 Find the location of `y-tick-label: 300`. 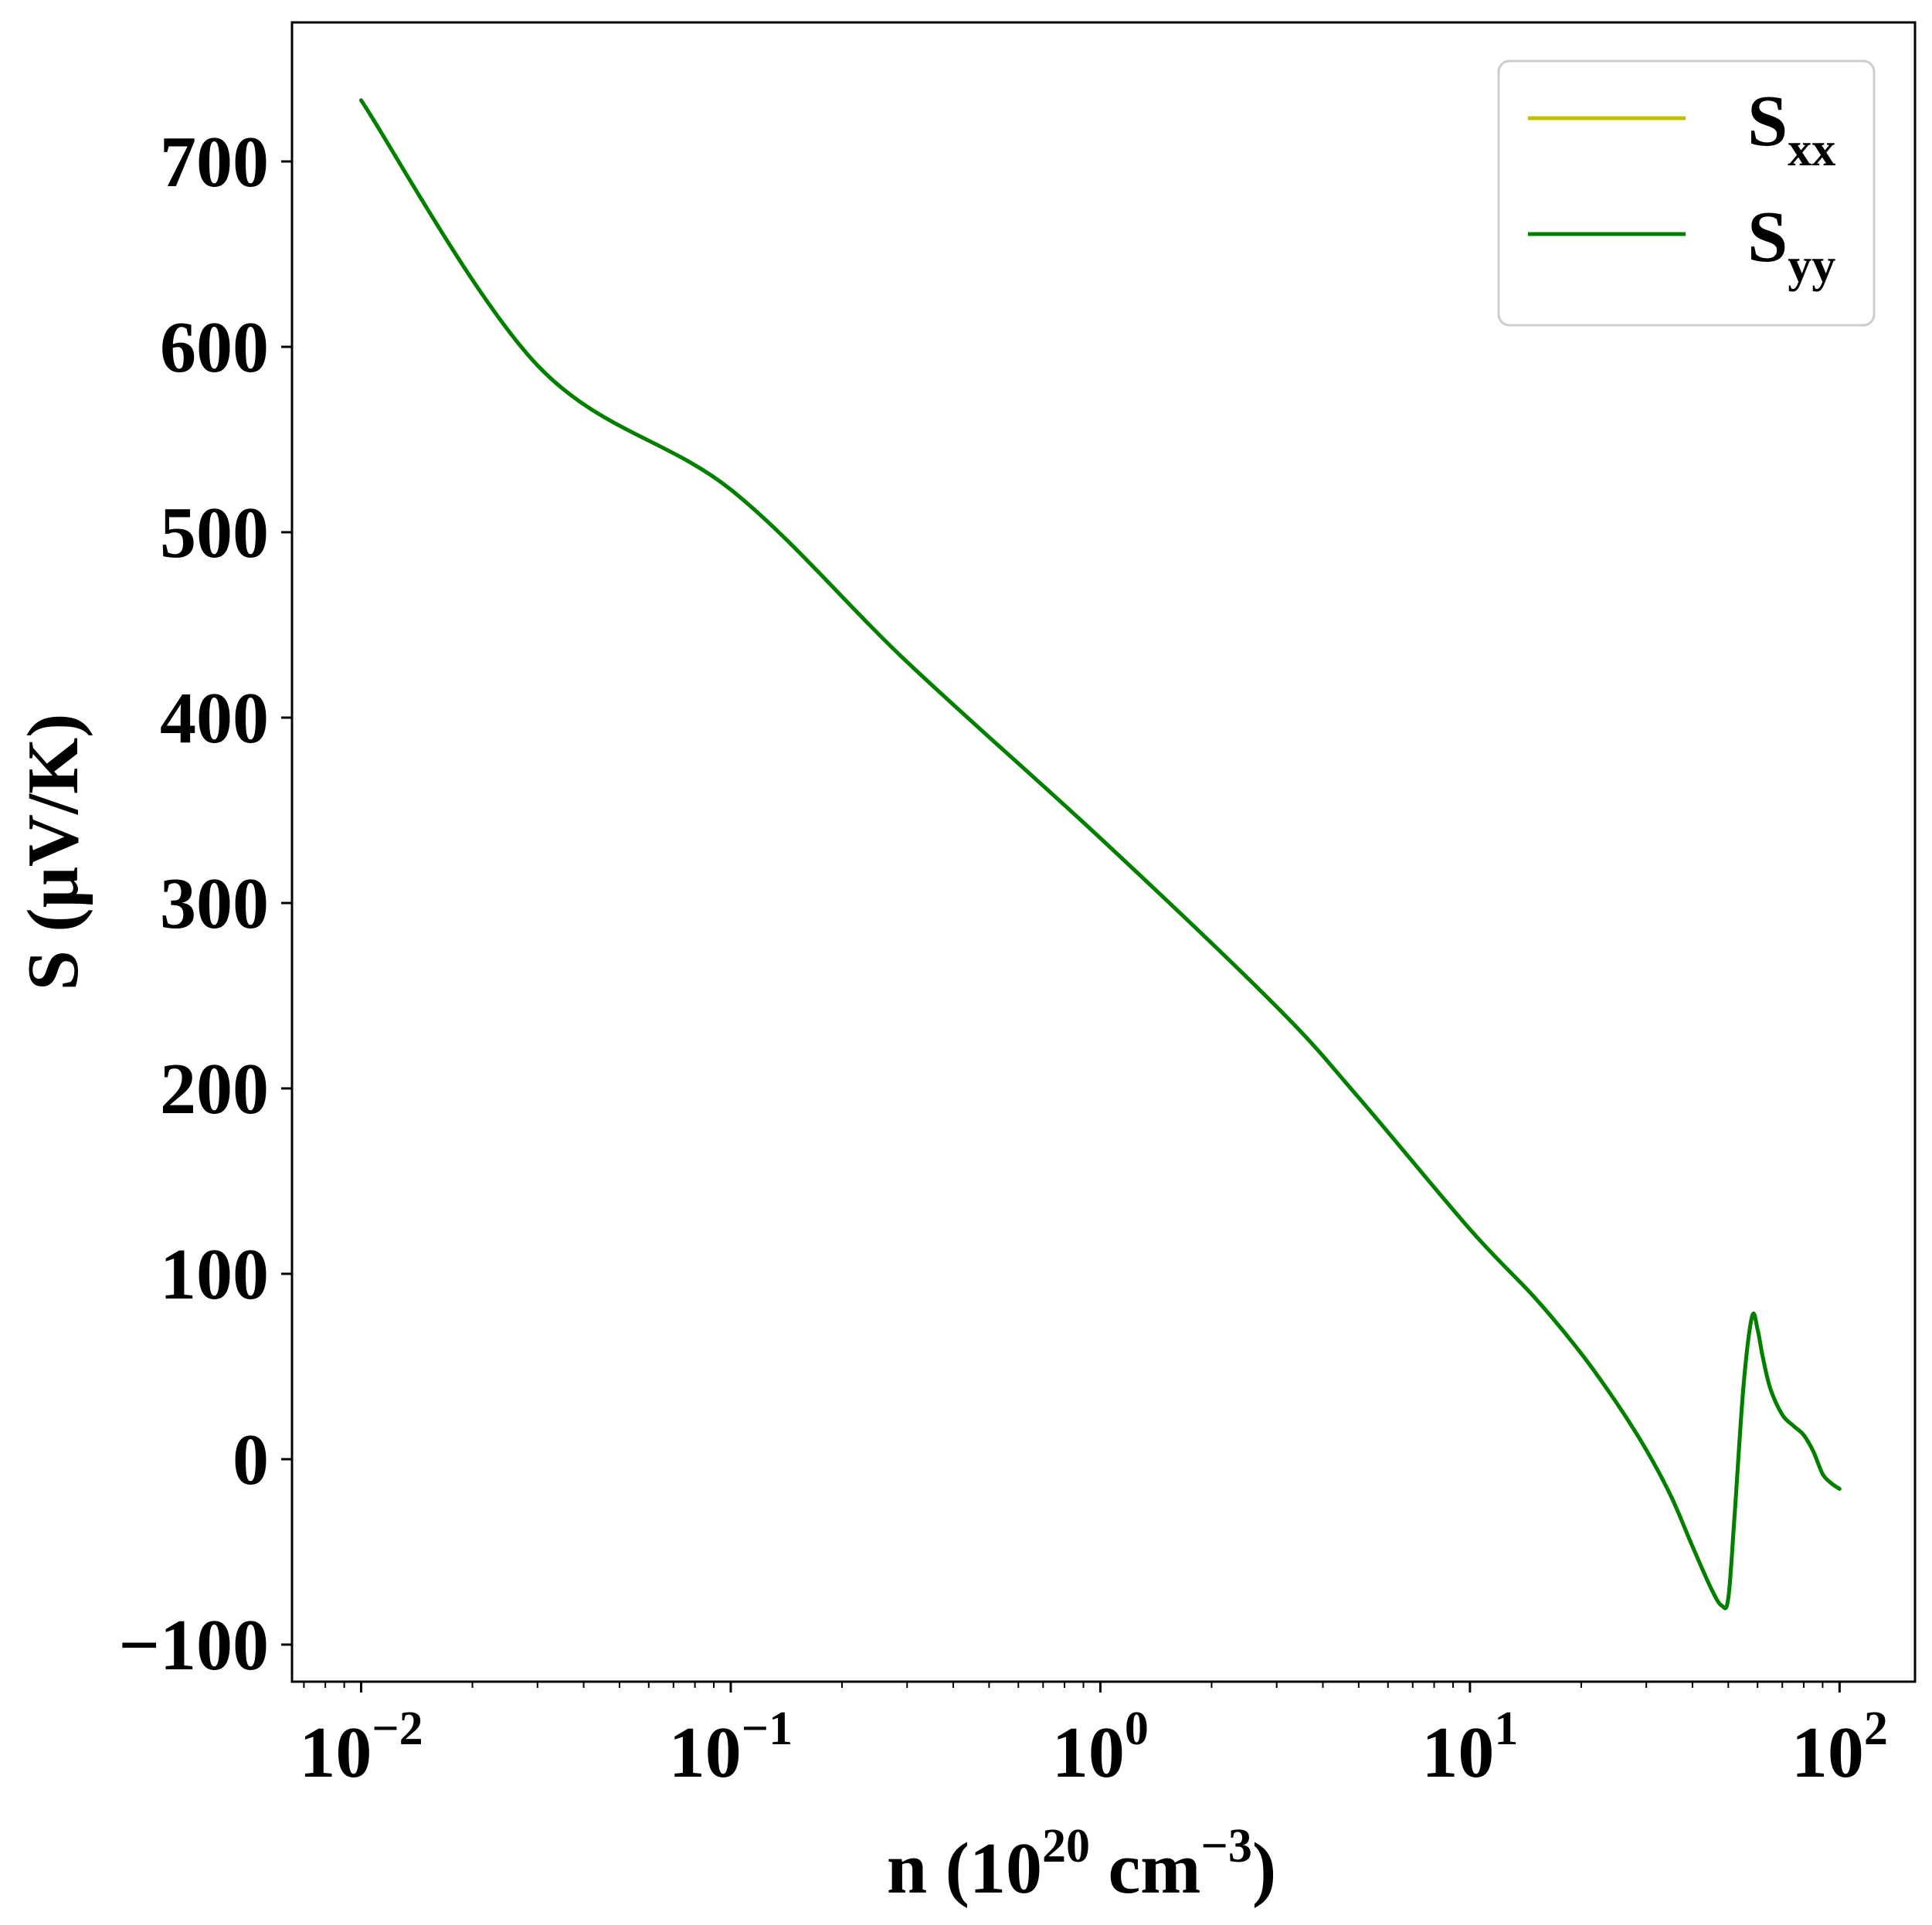

y-tick-label: 300 is located at coordinates (215, 904).